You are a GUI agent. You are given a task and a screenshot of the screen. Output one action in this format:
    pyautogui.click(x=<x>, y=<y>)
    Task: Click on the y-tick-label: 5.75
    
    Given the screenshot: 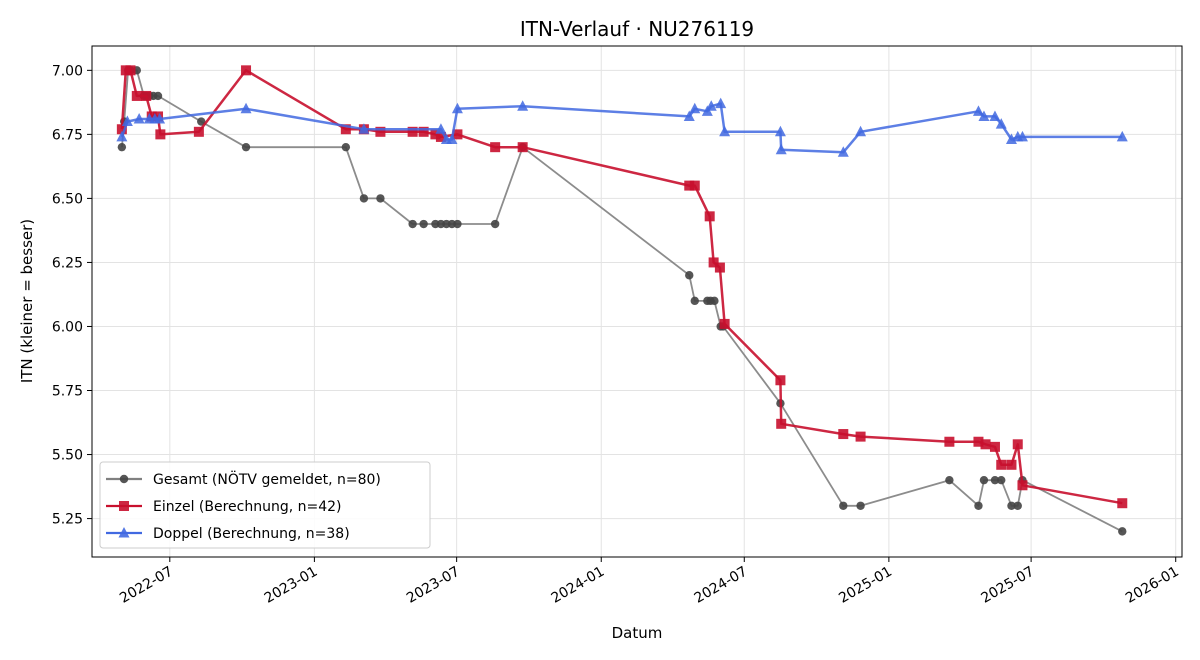 What is the action you would take?
    pyautogui.click(x=67, y=392)
    